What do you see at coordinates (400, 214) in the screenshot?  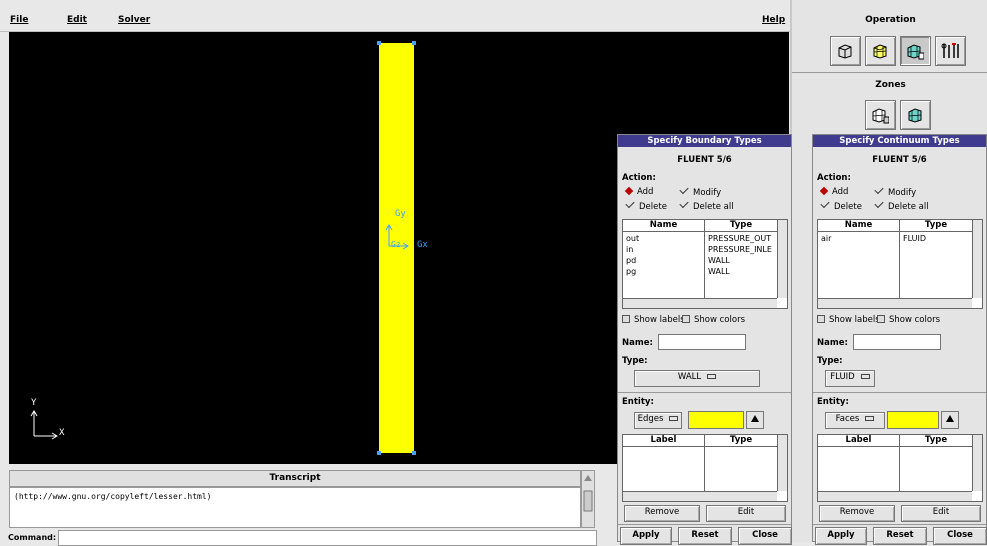 I see `axis-gy-label: Gy` at bounding box center [400, 214].